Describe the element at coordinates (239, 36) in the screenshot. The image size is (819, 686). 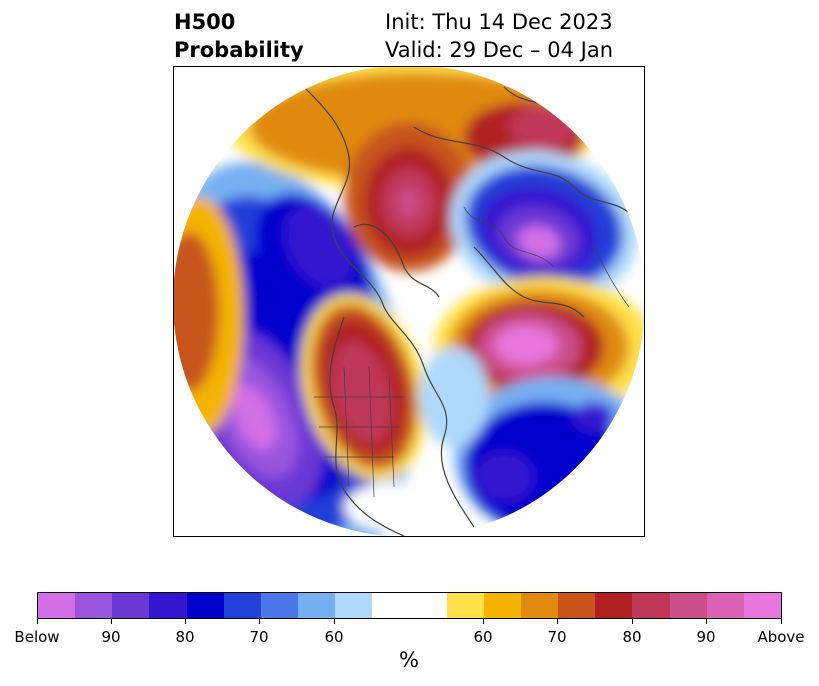
I see `map-title: H500 Probability` at that location.